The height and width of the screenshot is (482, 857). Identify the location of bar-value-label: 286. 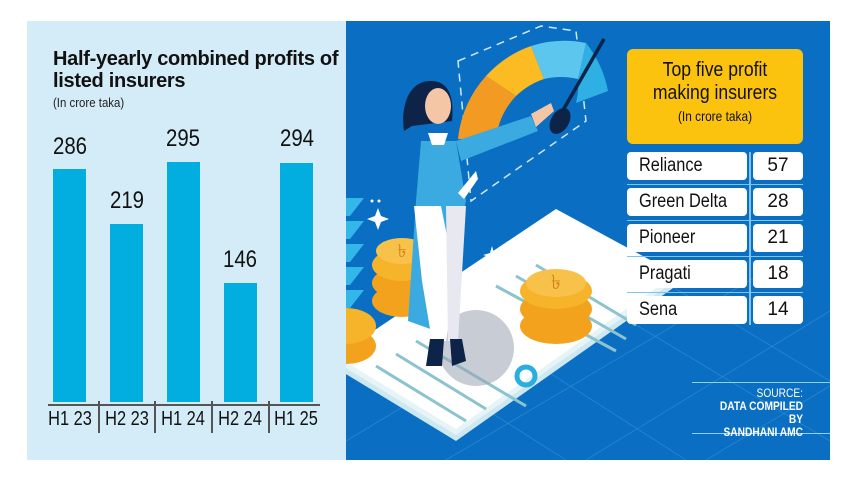
(70, 146).